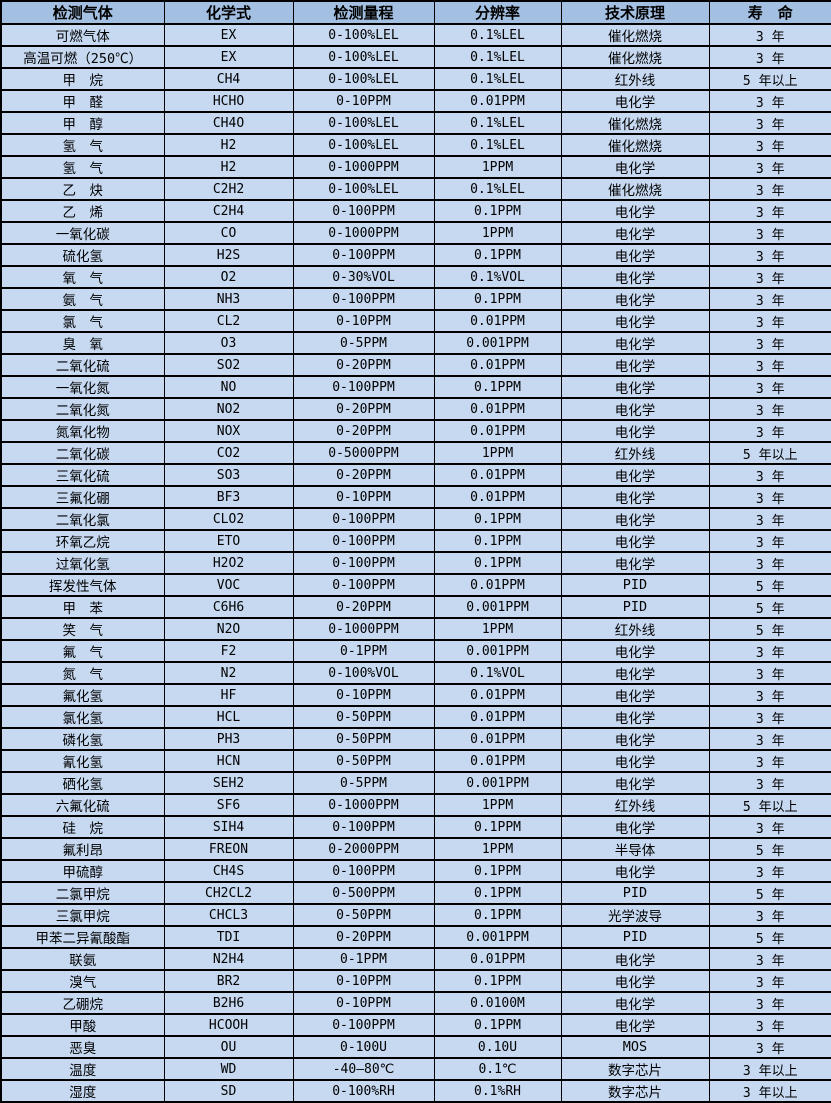  What do you see at coordinates (415, 761) in the screenshot?
I see `table-row: 氰化氢 HCN 0-50PPM 0.01PPM 电化学 3 年` at bounding box center [415, 761].